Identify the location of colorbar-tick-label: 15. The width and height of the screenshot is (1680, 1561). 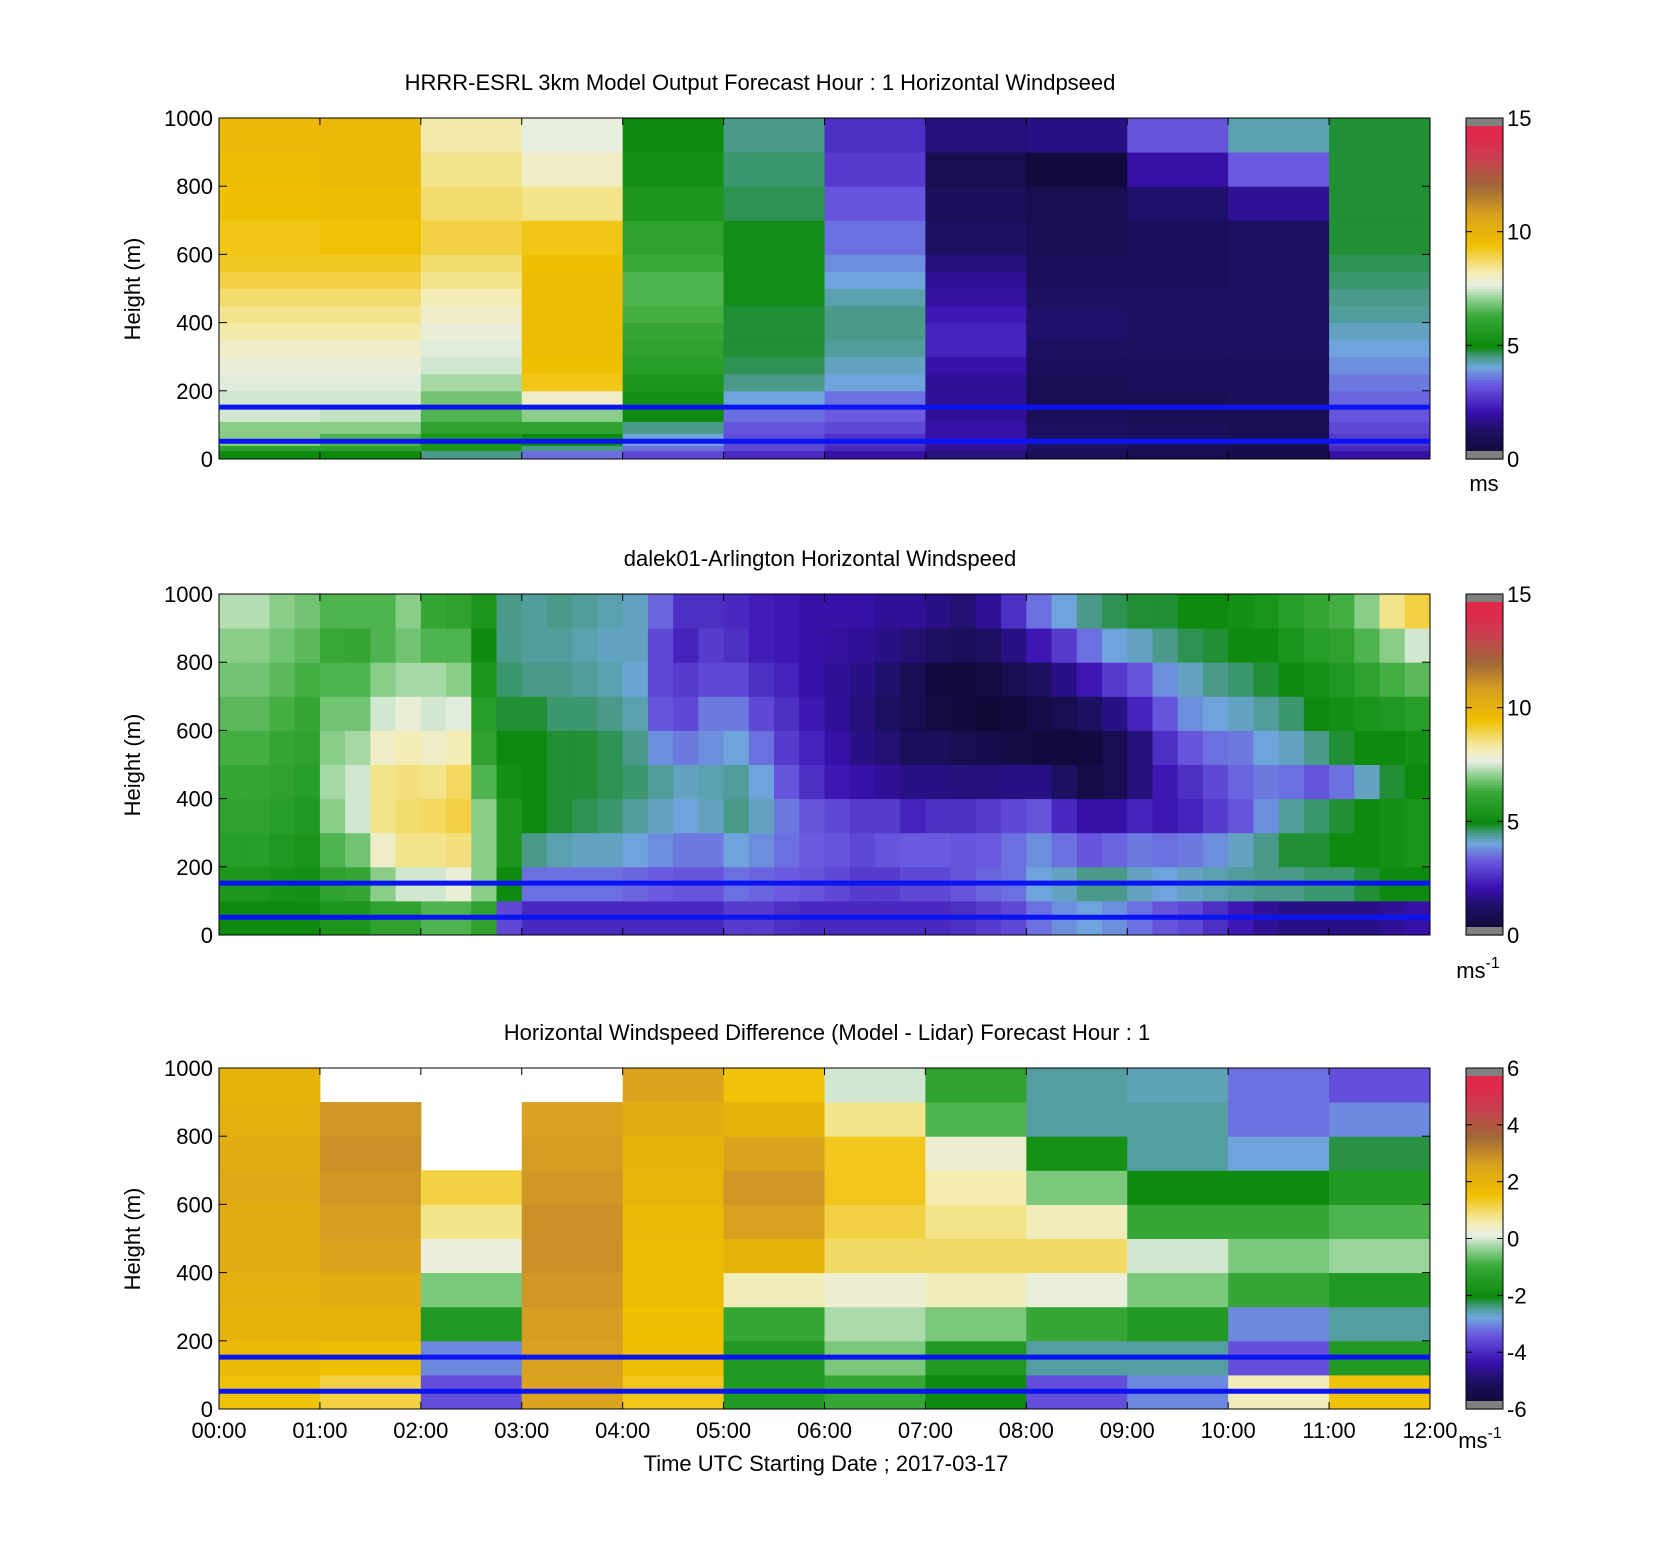
(1519, 118).